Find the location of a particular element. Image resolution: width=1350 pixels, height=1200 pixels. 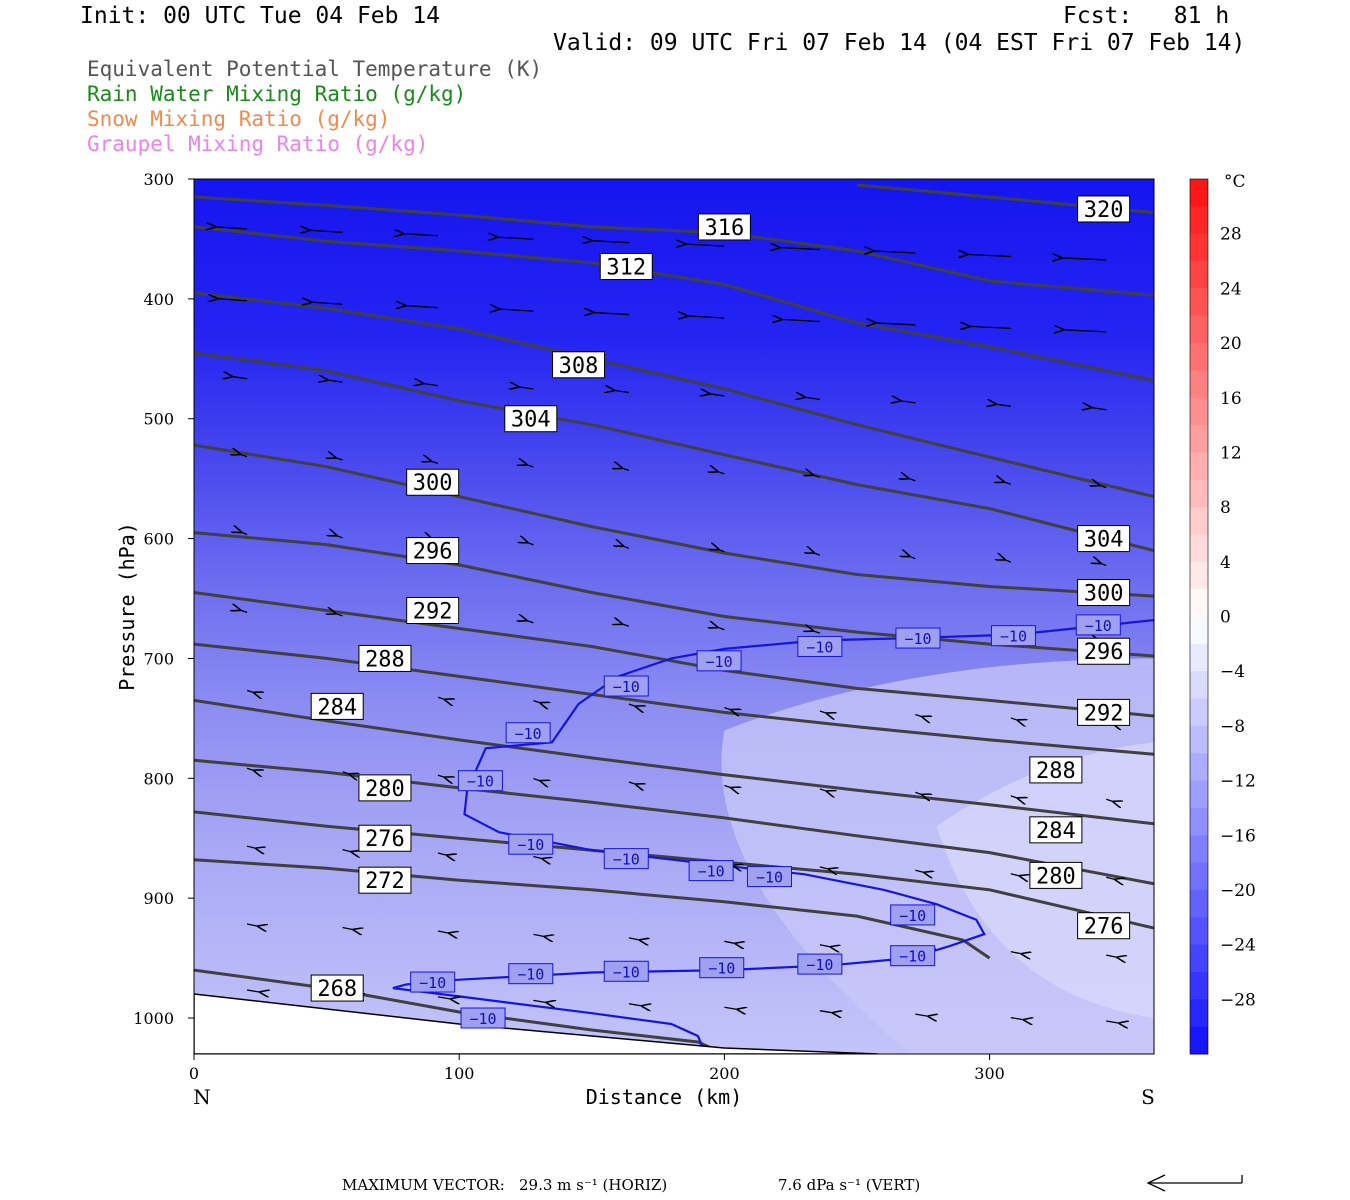

colorbar-tick-label: −8 is located at coordinates (1232, 727).